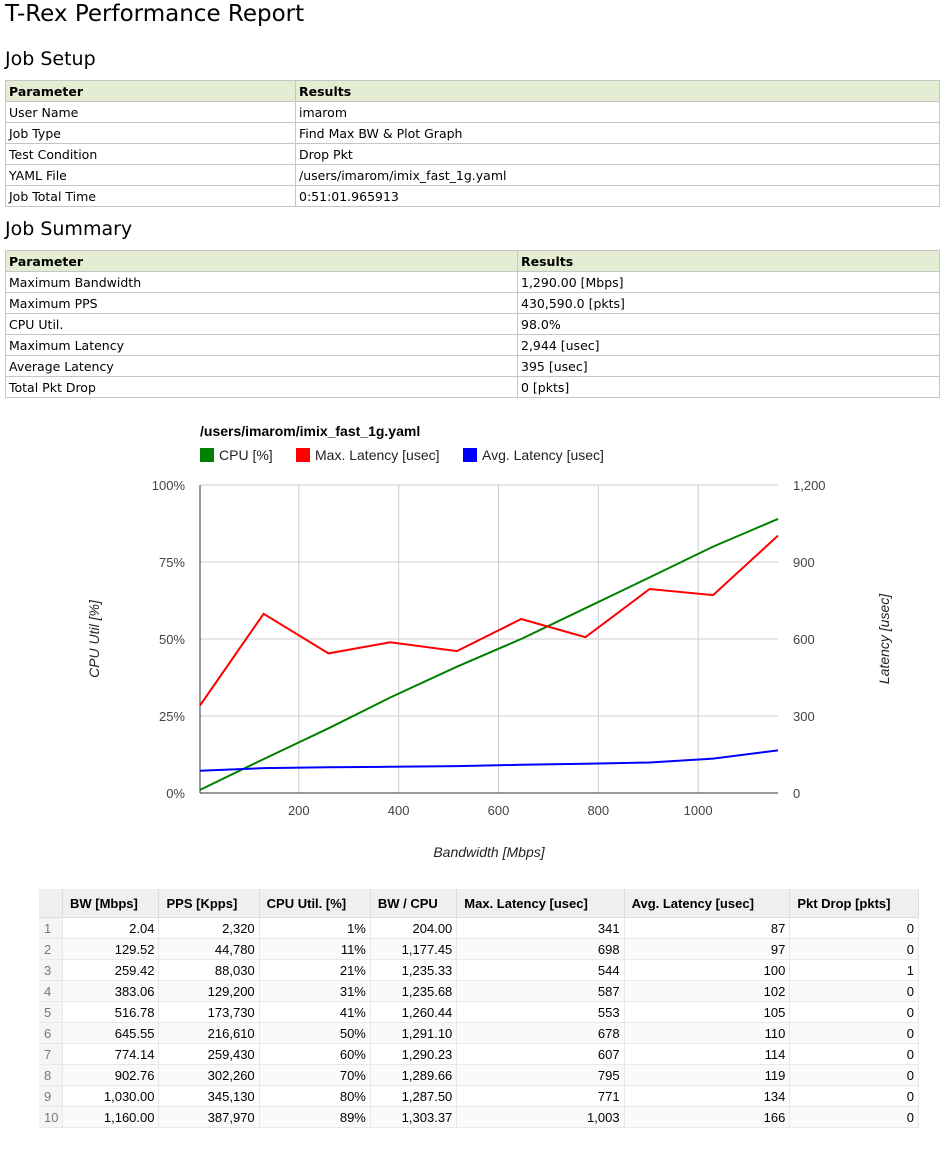  What do you see at coordinates (804, 716) in the screenshot?
I see `y-right-tick-label: 300` at bounding box center [804, 716].